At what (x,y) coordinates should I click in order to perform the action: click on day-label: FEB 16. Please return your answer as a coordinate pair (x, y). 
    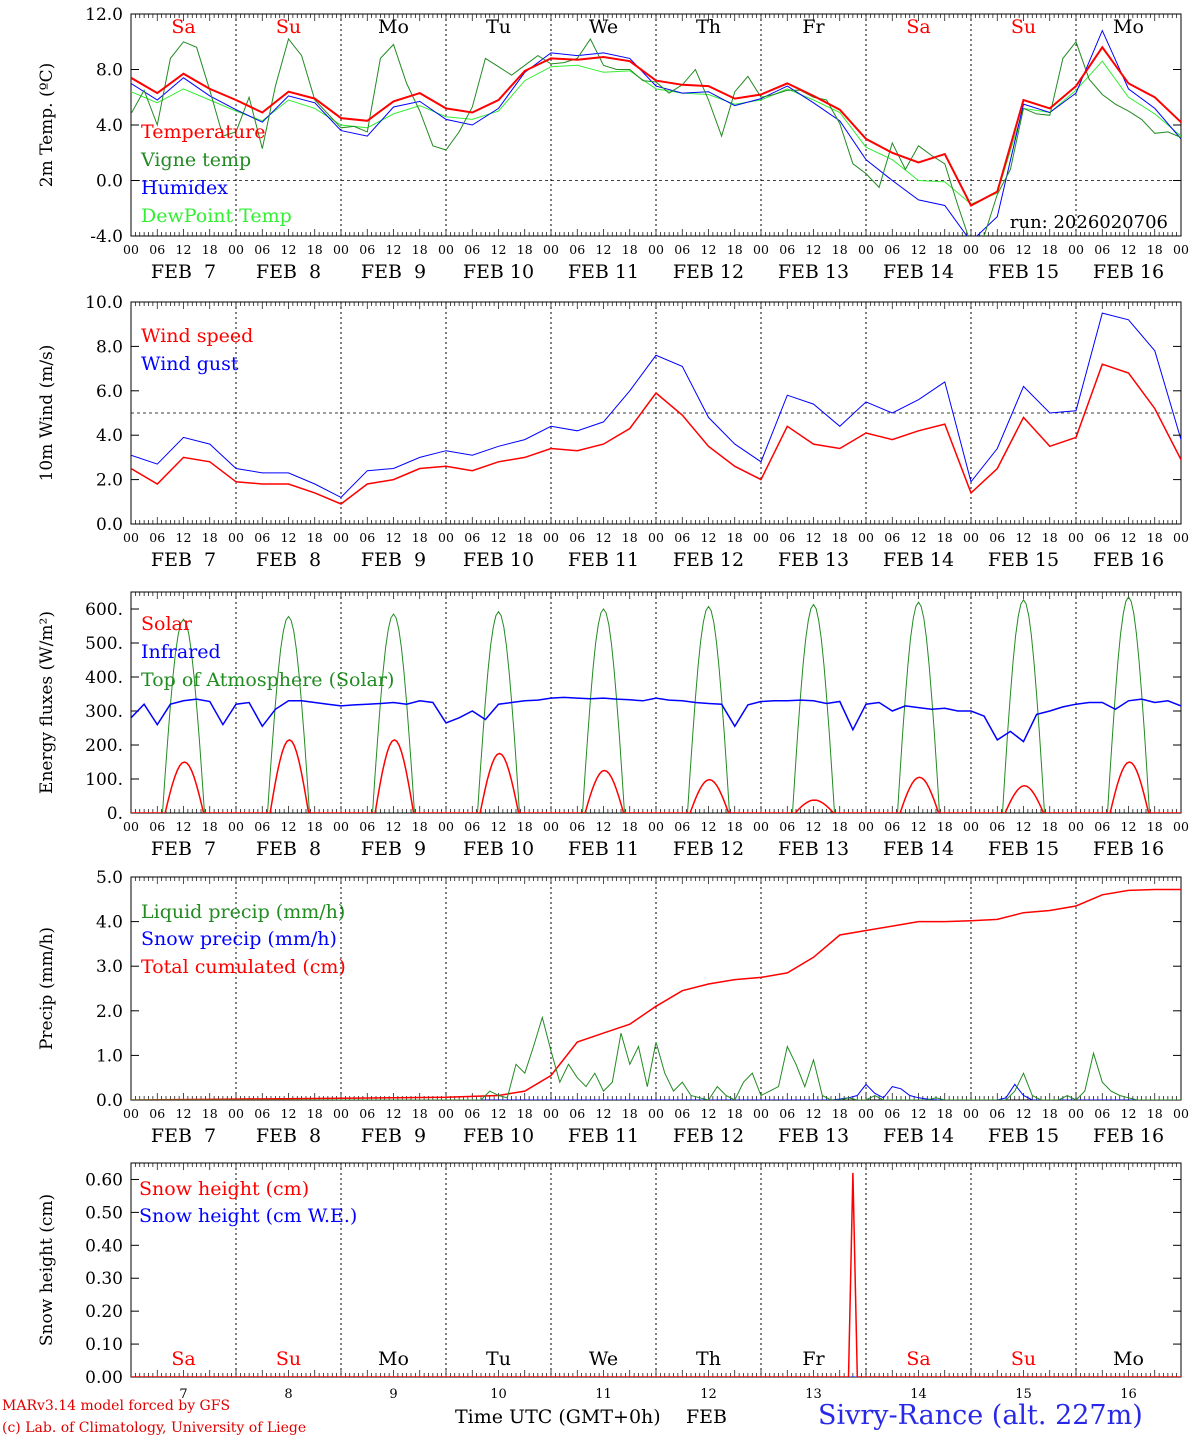
    Looking at the image, I should click on (1128, 560).